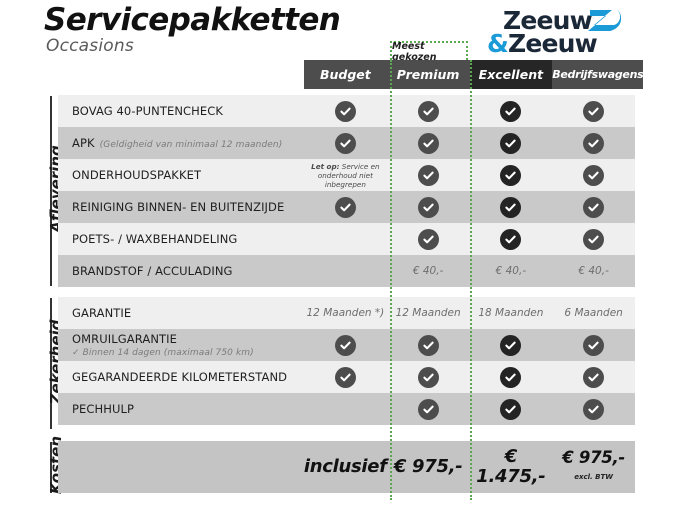 The width and height of the screenshot is (685, 525). I want to click on column-header-premium: Premium, so click(428, 74).